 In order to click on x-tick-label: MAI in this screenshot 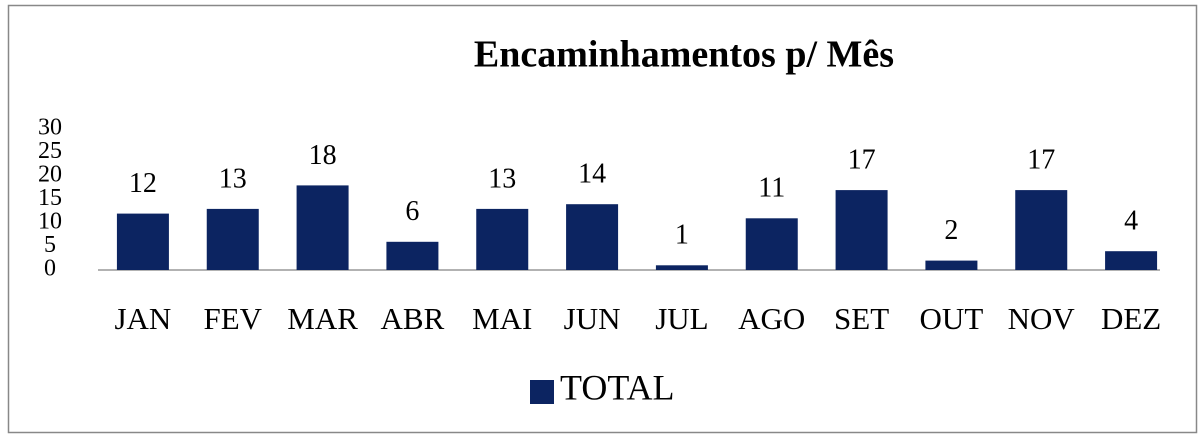, I will do `click(502, 318)`.